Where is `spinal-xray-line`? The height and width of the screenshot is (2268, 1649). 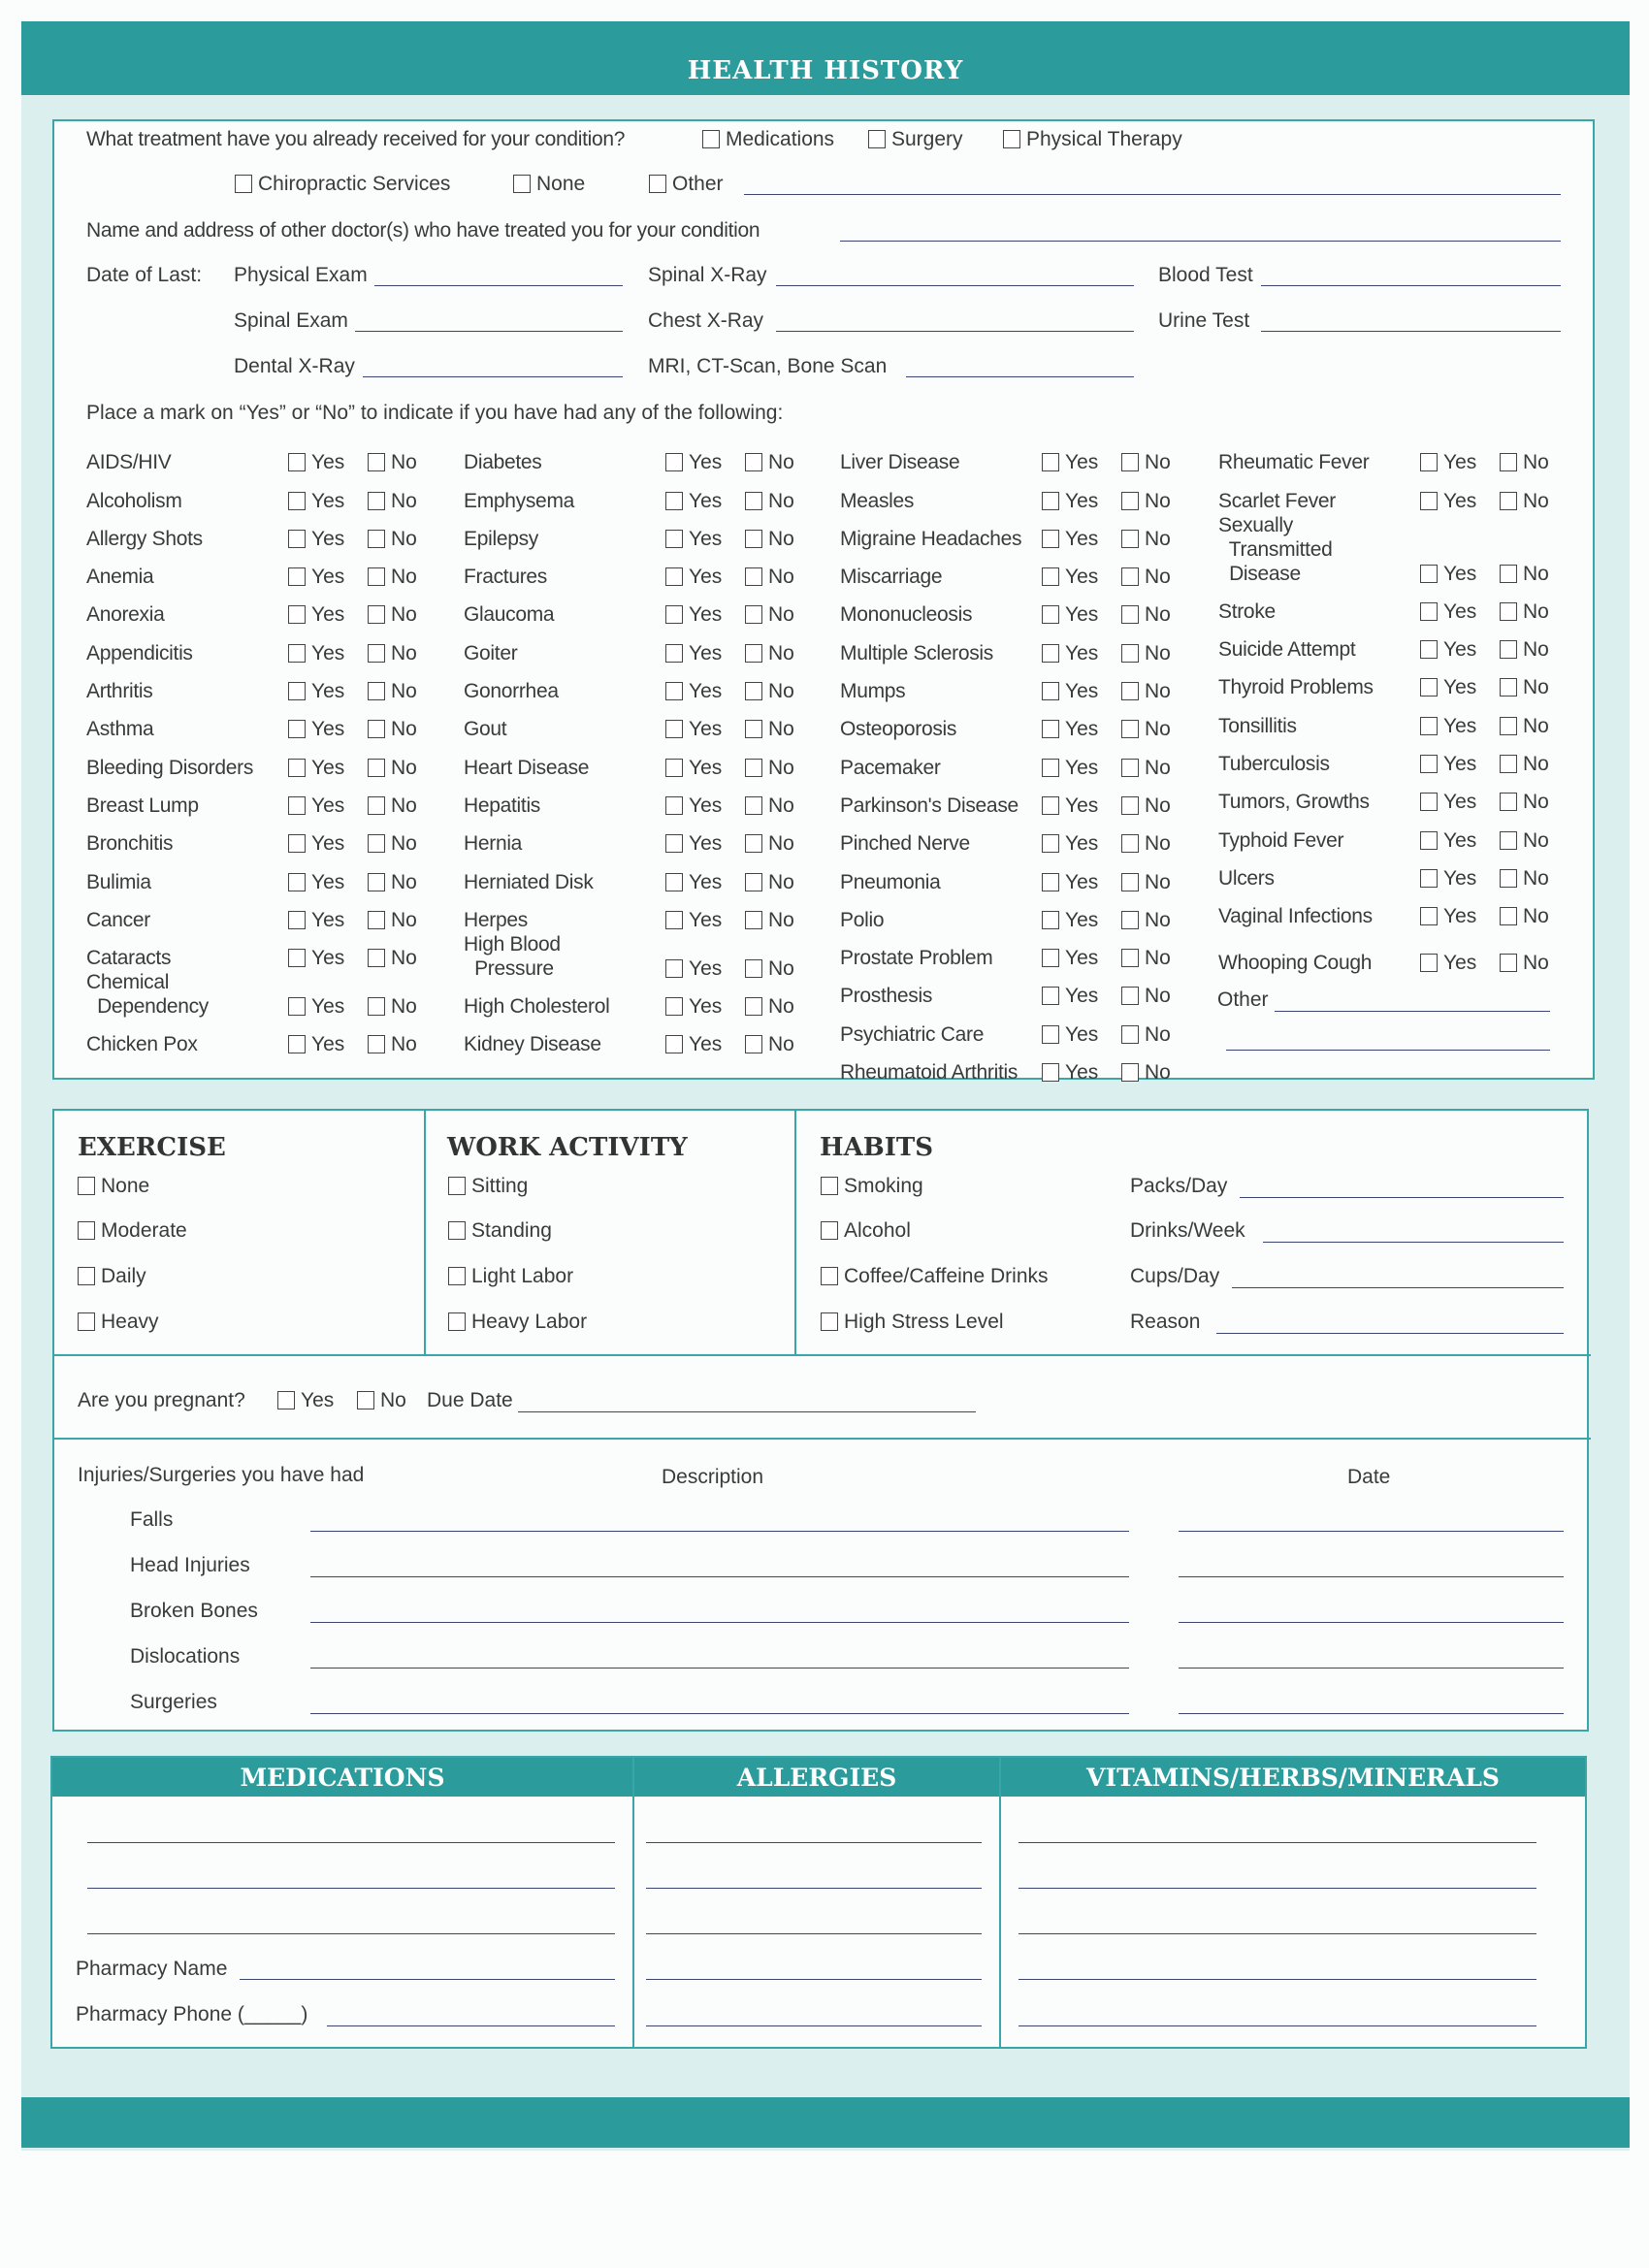 spinal-xray-line is located at coordinates (955, 285).